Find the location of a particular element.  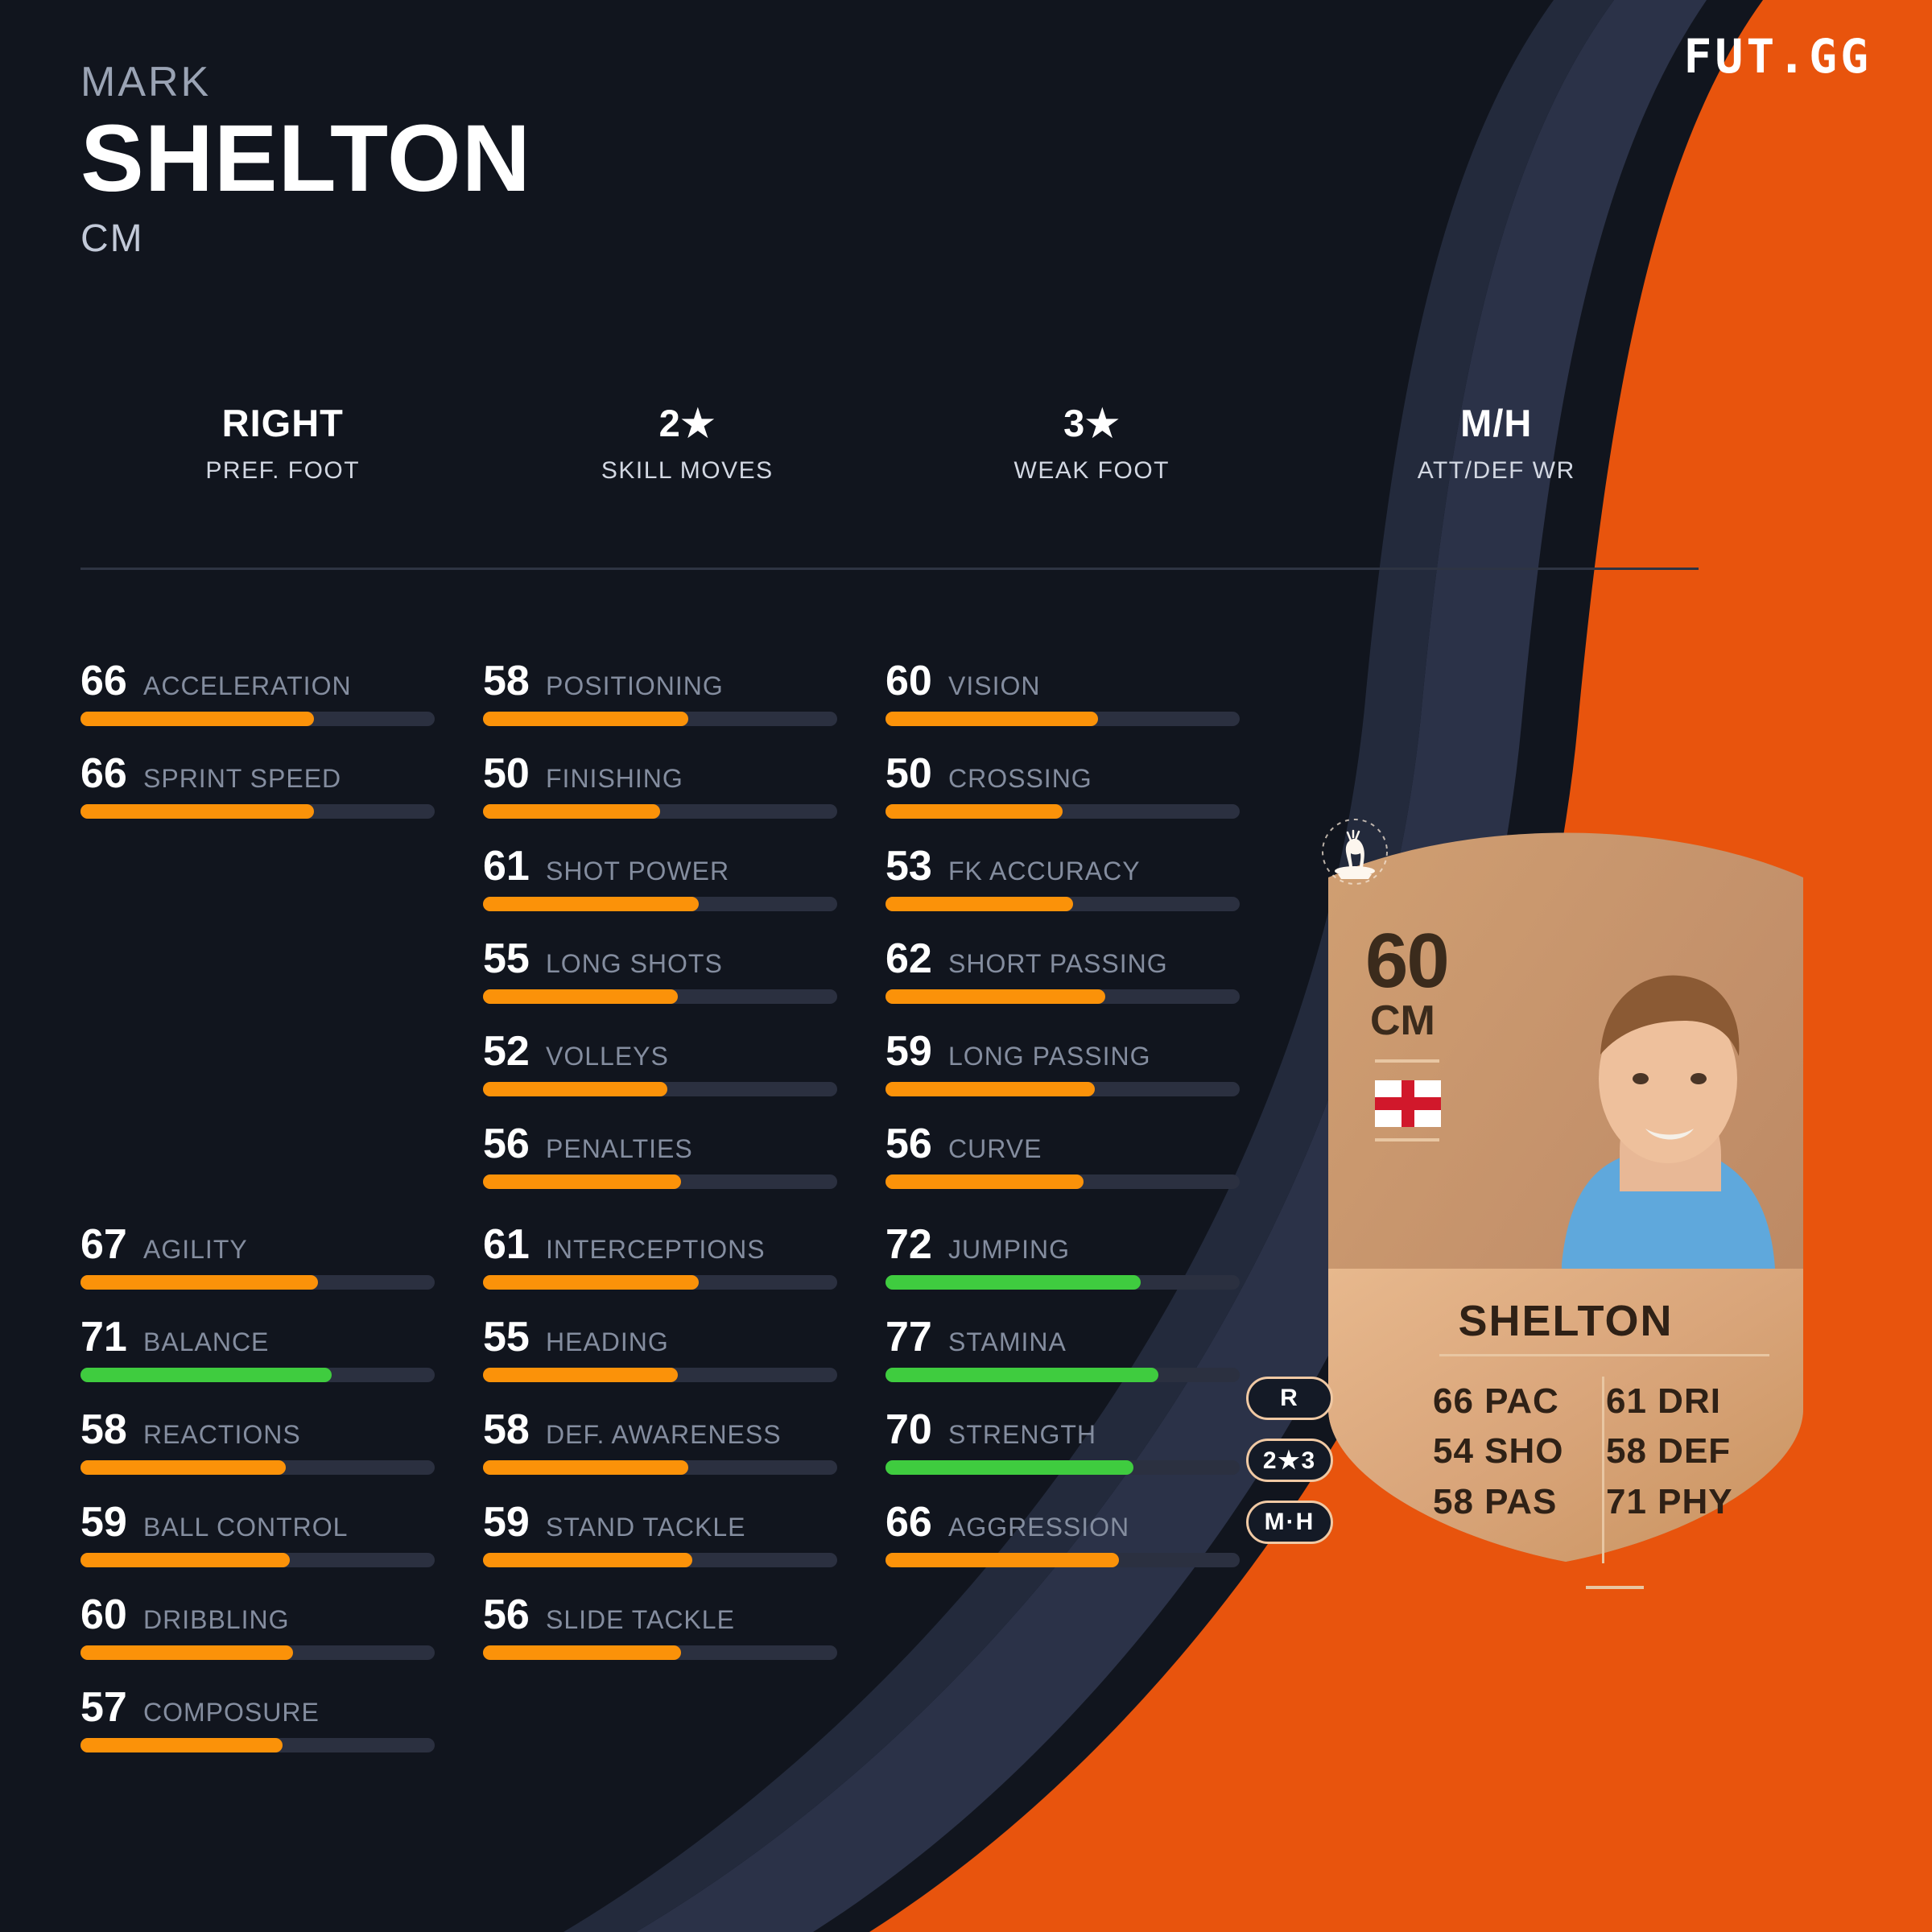

stat-item: 55 HEADING is located at coordinates (668, 1349).